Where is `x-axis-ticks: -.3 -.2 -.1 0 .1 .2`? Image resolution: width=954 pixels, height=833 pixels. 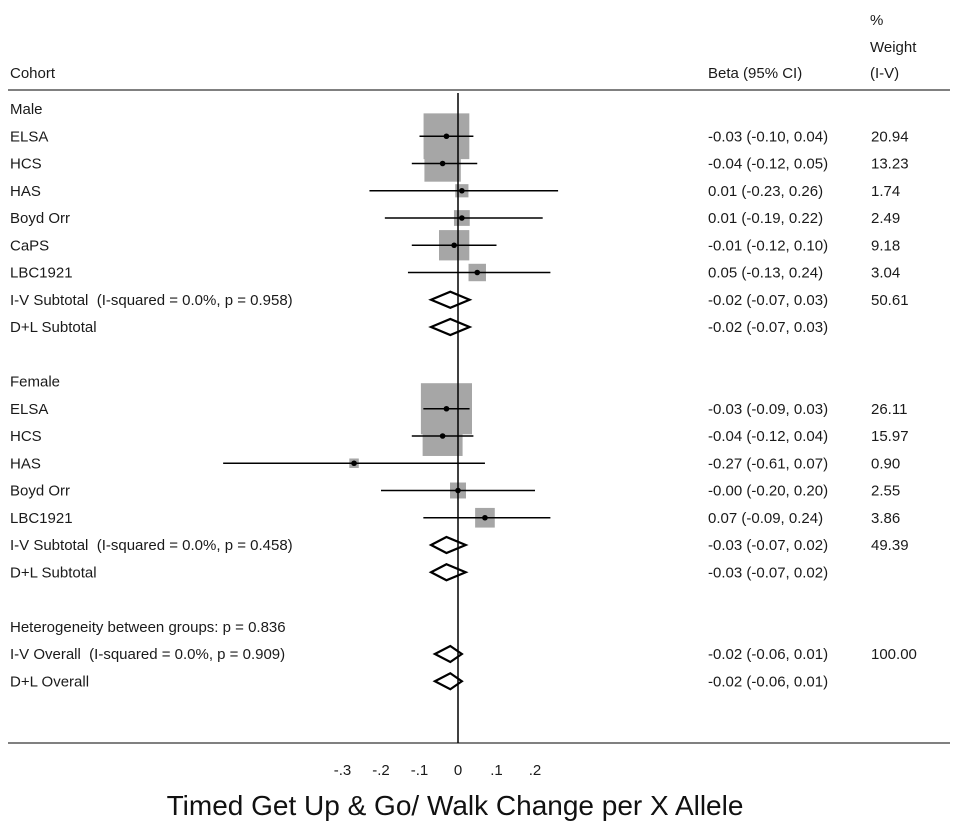
x-axis-ticks: -.3 -.2 -.1 0 .1 .2 is located at coordinates (438, 770).